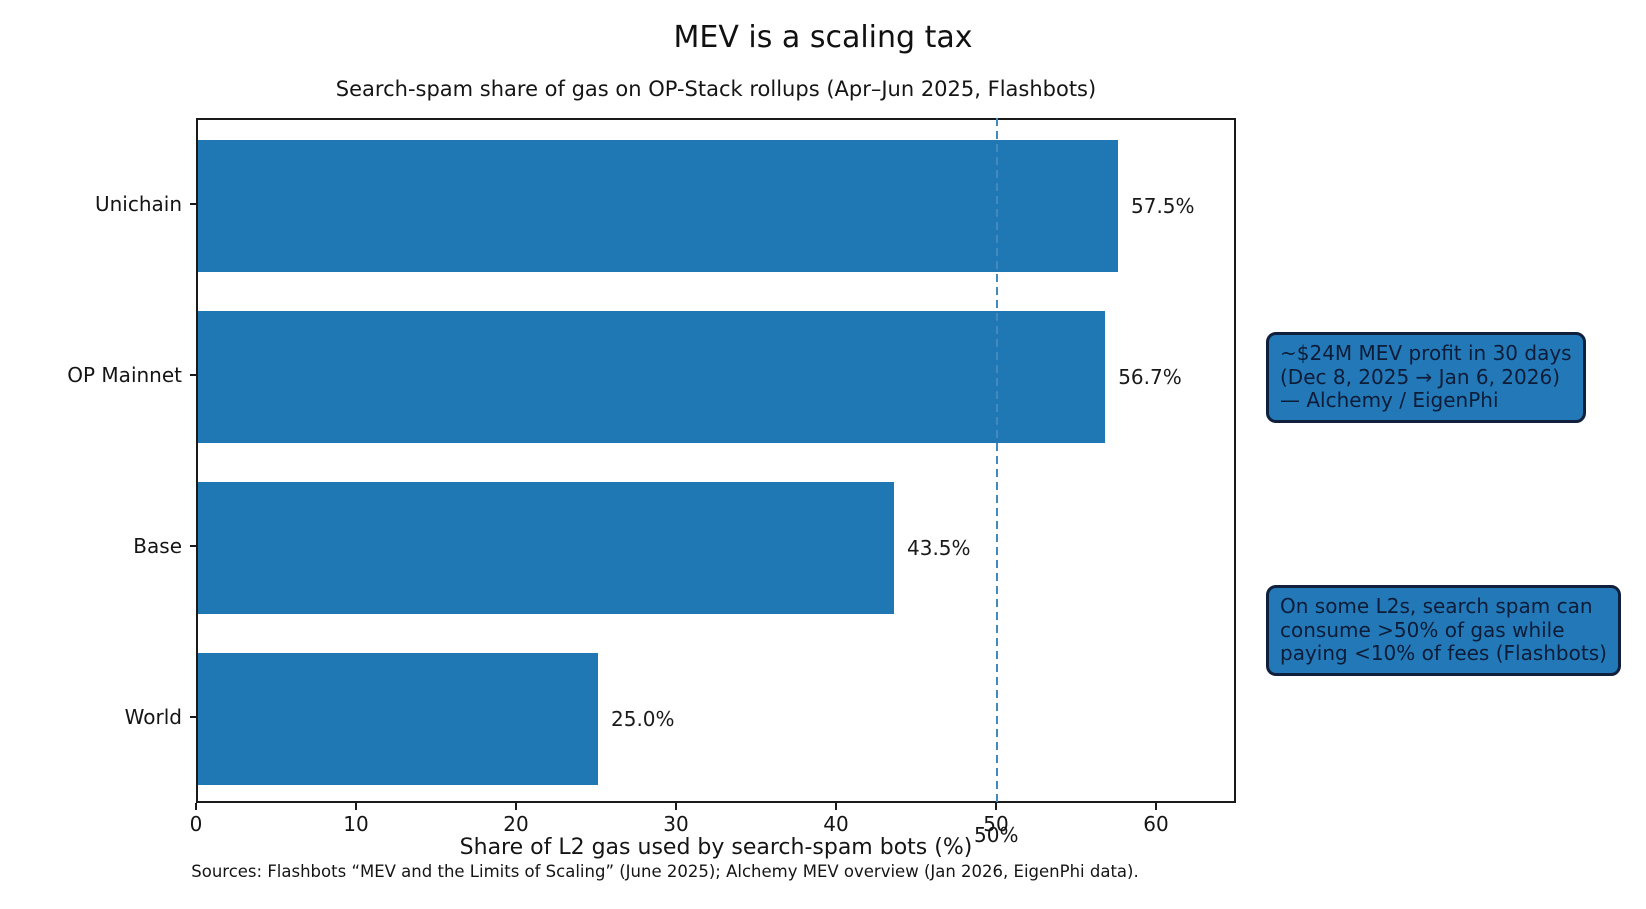 This screenshot has width=1646, height=909. I want to click on bar-op-mainnet, so click(652, 376).